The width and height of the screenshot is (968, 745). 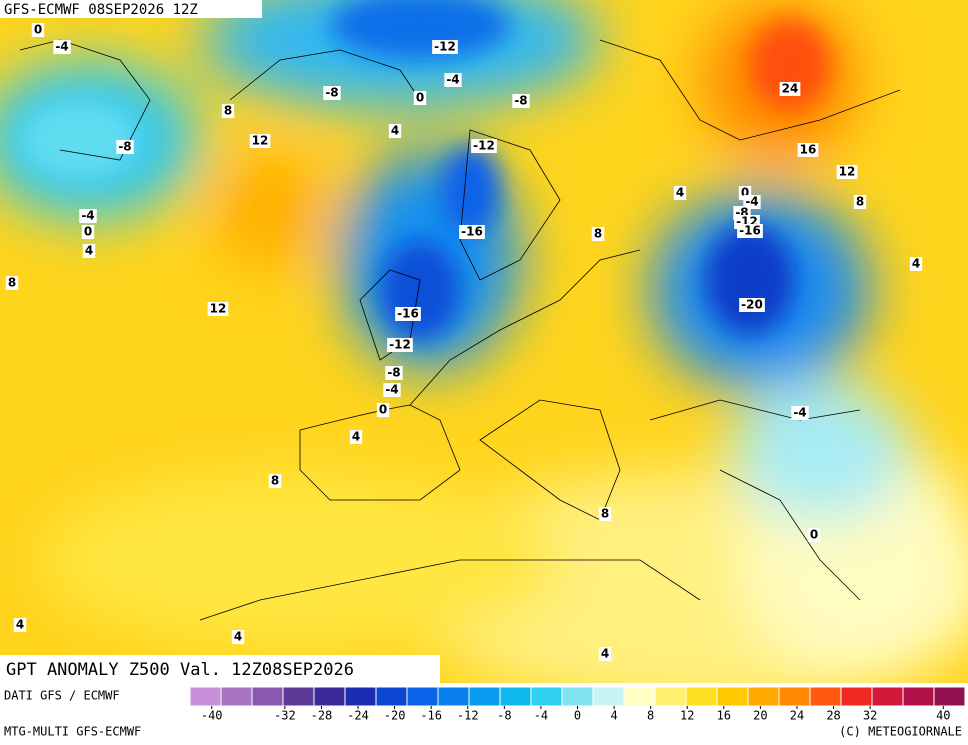 I want to click on product-box, so click(x=220, y=669).